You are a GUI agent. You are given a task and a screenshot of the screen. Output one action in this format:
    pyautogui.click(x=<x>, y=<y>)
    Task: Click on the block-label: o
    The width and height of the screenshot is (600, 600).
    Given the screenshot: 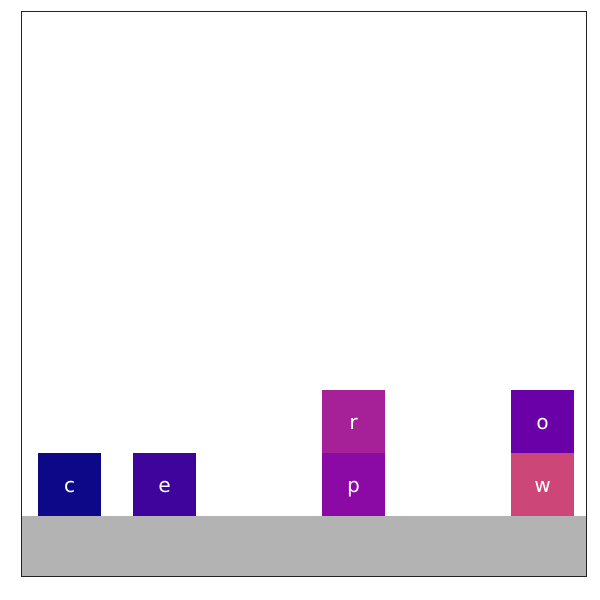 What is the action you would take?
    pyautogui.click(x=542, y=421)
    